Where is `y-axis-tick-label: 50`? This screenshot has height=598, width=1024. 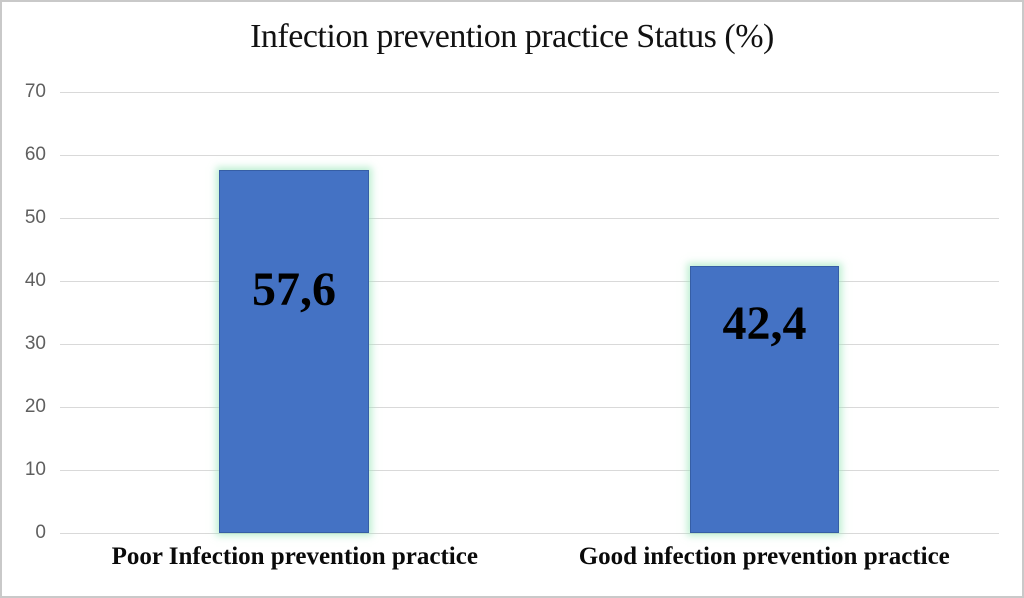 y-axis-tick-label: 50 is located at coordinates (35, 217).